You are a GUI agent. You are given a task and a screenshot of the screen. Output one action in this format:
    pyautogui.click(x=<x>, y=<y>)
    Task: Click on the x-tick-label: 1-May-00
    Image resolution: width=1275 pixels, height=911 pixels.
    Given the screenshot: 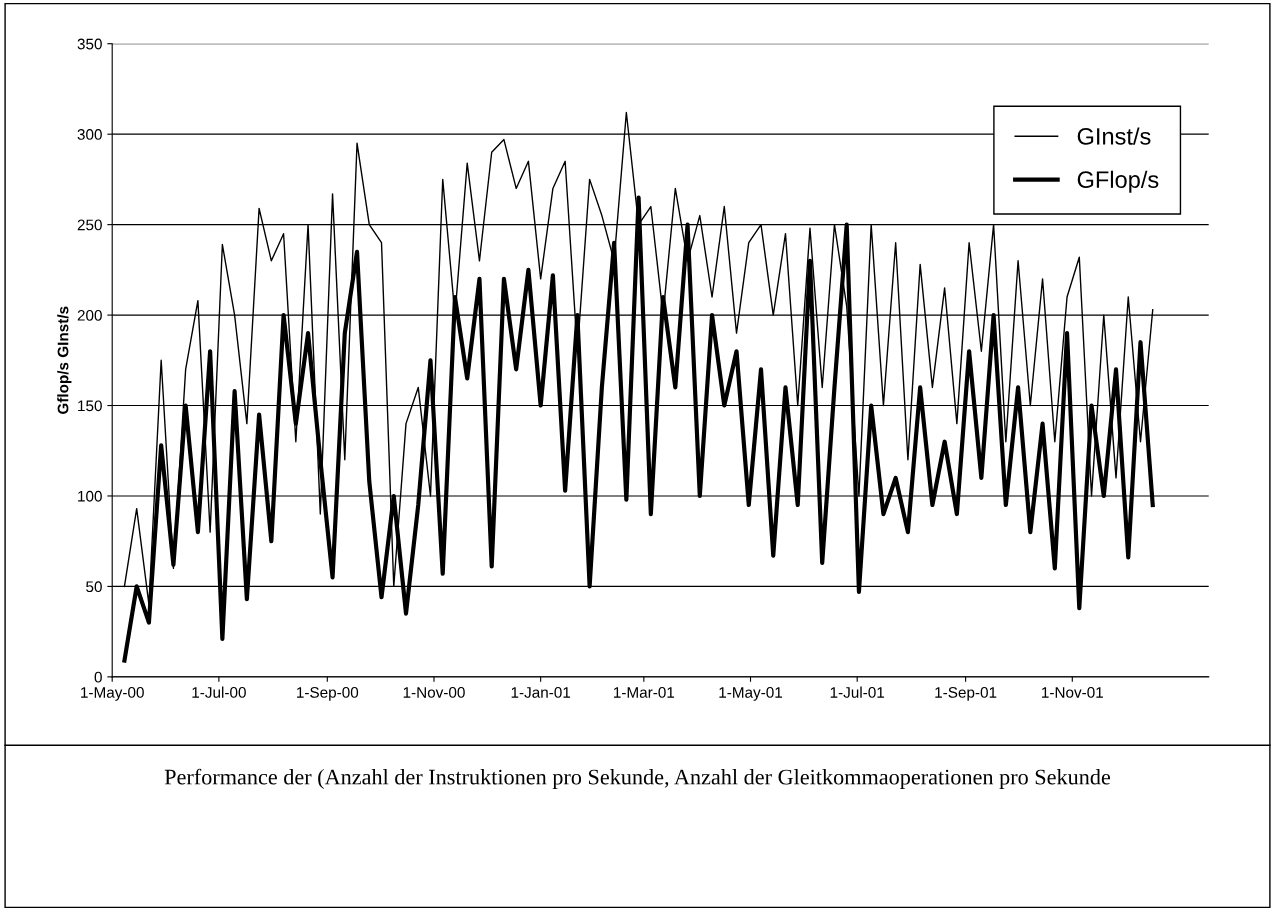 What is the action you would take?
    pyautogui.click(x=112, y=694)
    